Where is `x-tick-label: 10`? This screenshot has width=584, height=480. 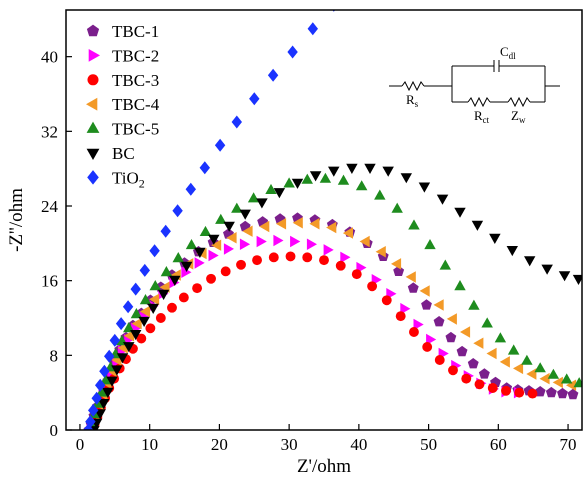 x-tick-label: 10 is located at coordinates (149, 444).